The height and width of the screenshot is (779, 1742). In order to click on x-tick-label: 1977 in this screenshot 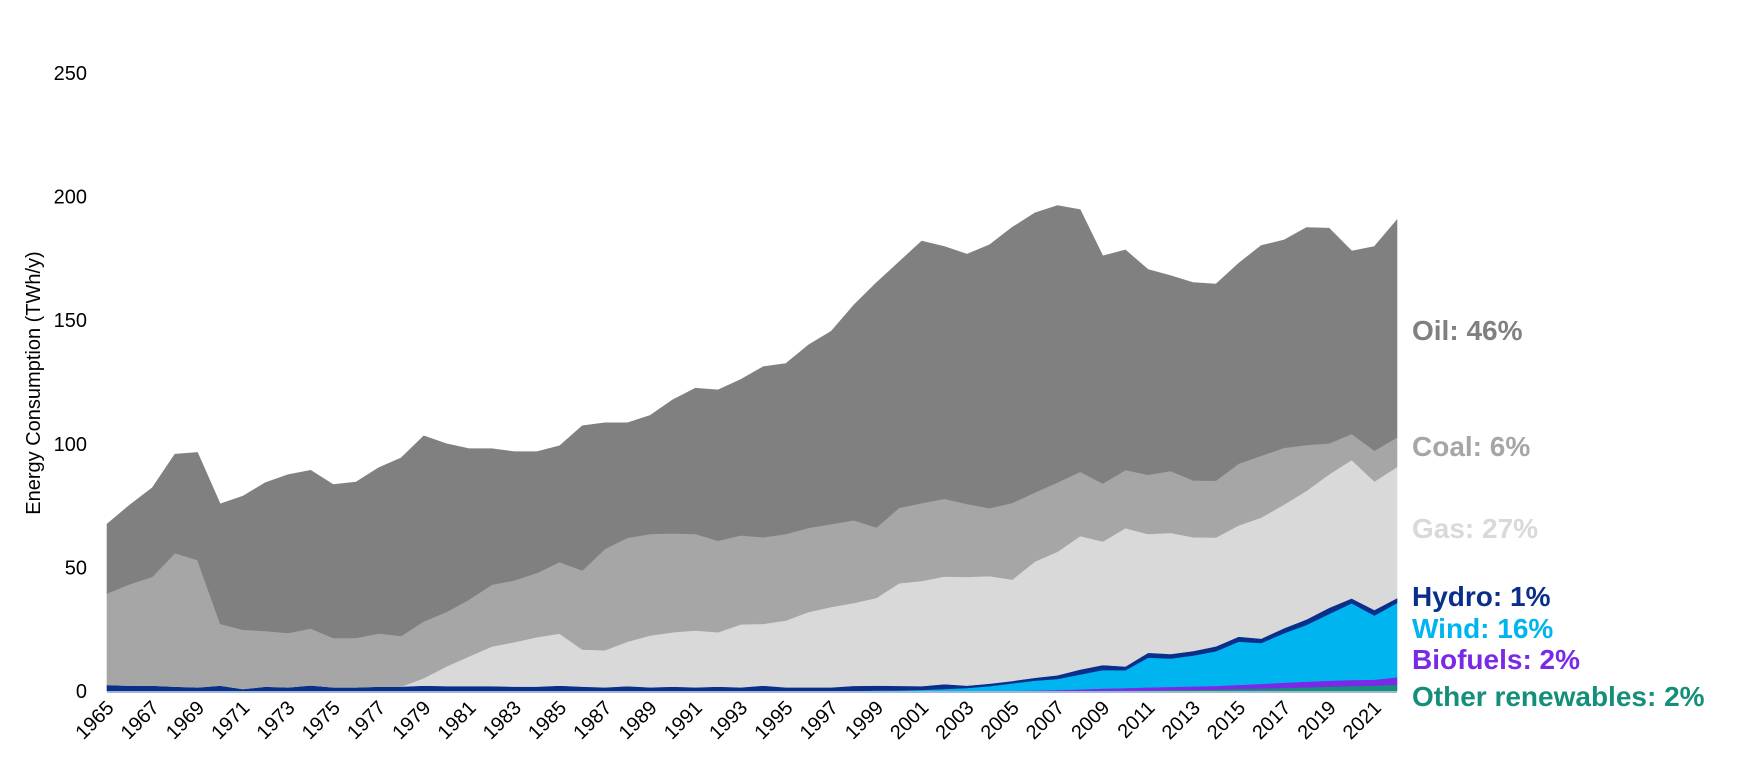, I will do `click(366, 720)`.